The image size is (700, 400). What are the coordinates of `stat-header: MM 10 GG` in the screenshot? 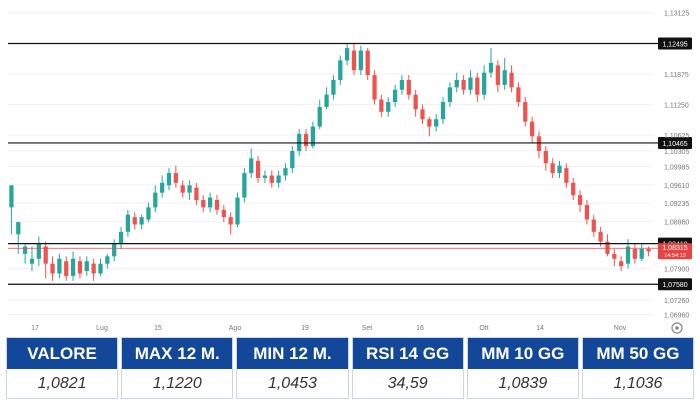 It's located at (522, 353).